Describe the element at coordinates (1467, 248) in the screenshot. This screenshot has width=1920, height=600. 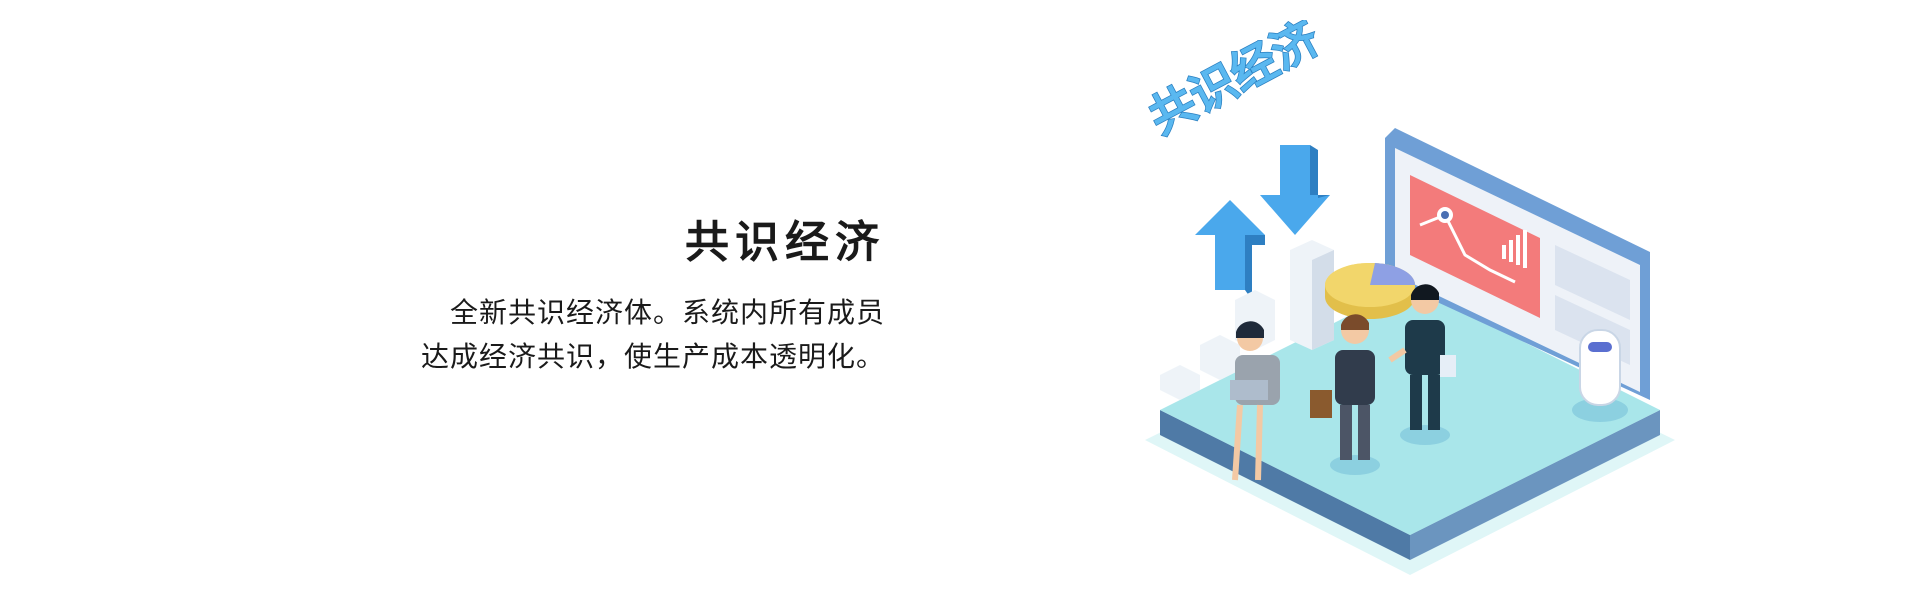
I see `chart-line` at that location.